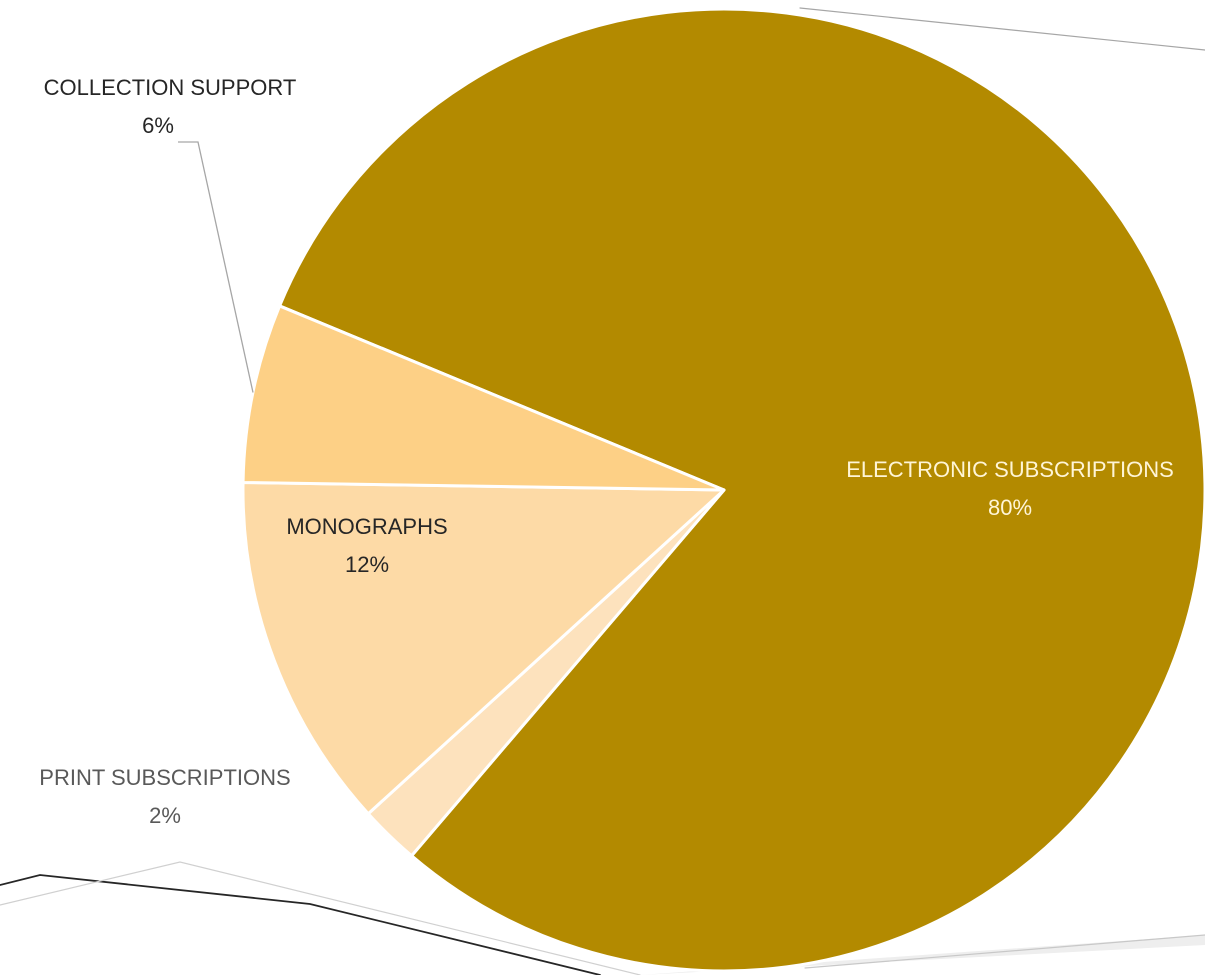  What do you see at coordinates (165, 815) in the screenshot?
I see `slice-percent-print-subscriptions: 2%` at bounding box center [165, 815].